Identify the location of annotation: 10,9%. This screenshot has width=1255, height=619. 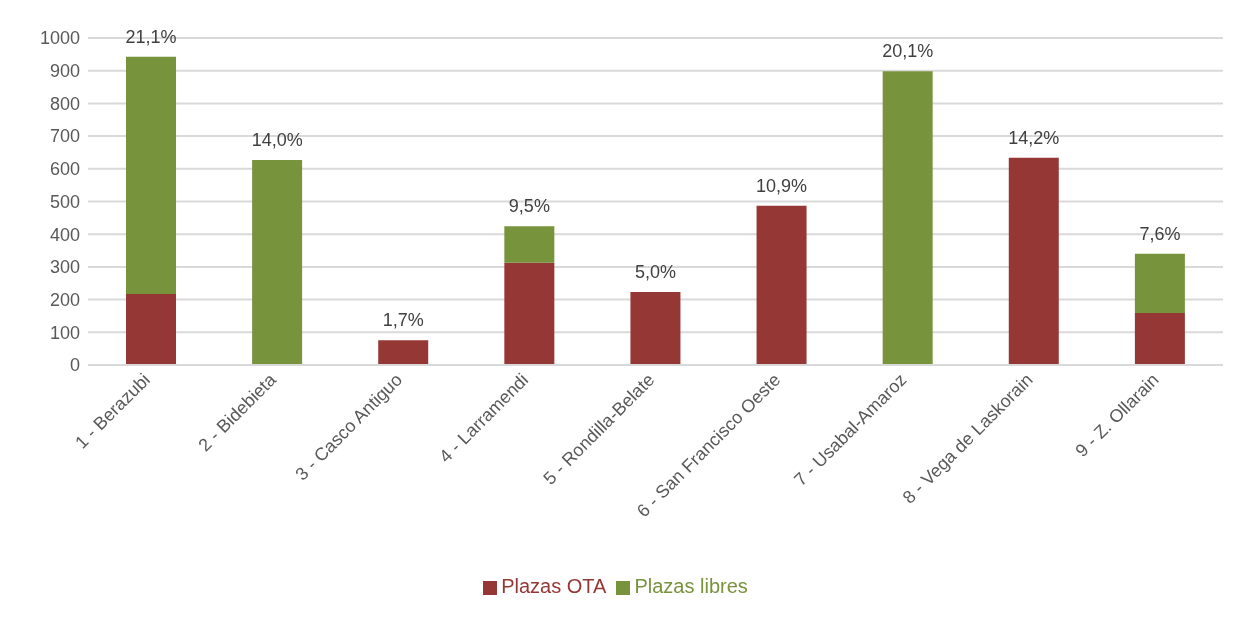
(782, 185).